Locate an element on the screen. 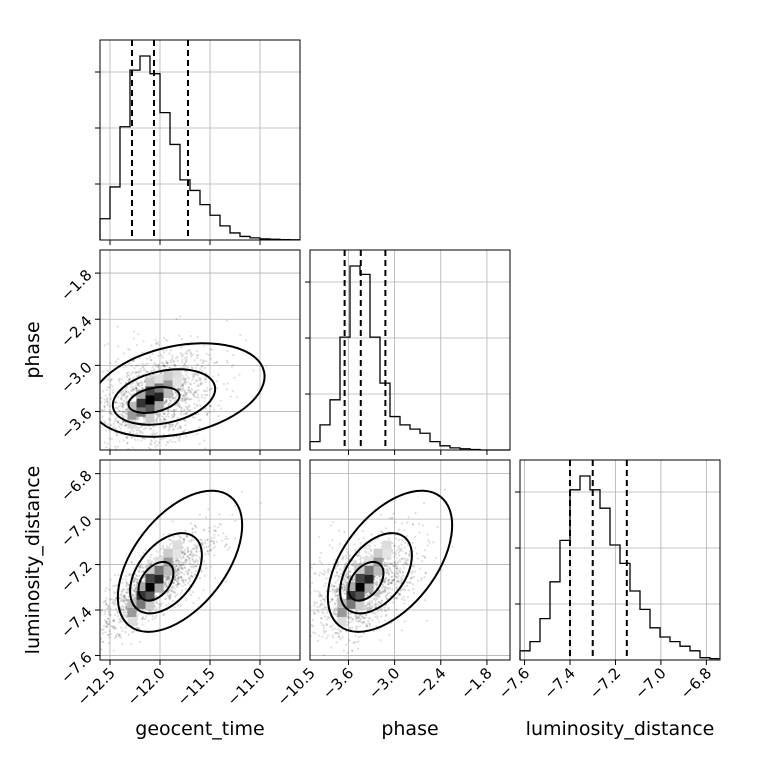 This screenshot has height=760, width=760. panel-frame is located at coordinates (410, 560).